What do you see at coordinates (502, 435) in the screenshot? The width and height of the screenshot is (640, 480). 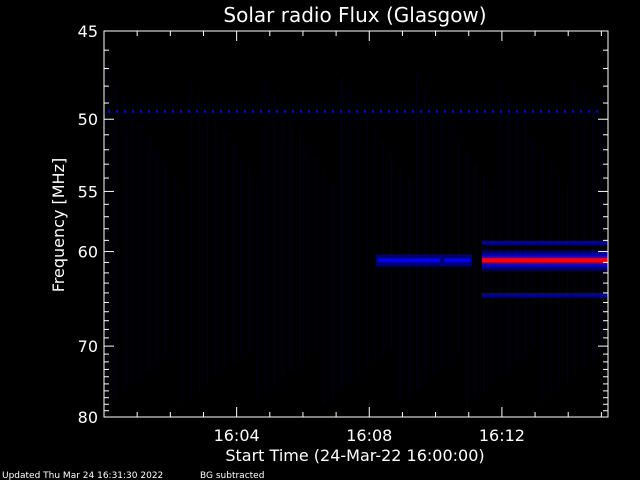 I see `x-tick-label: 16:12` at bounding box center [502, 435].